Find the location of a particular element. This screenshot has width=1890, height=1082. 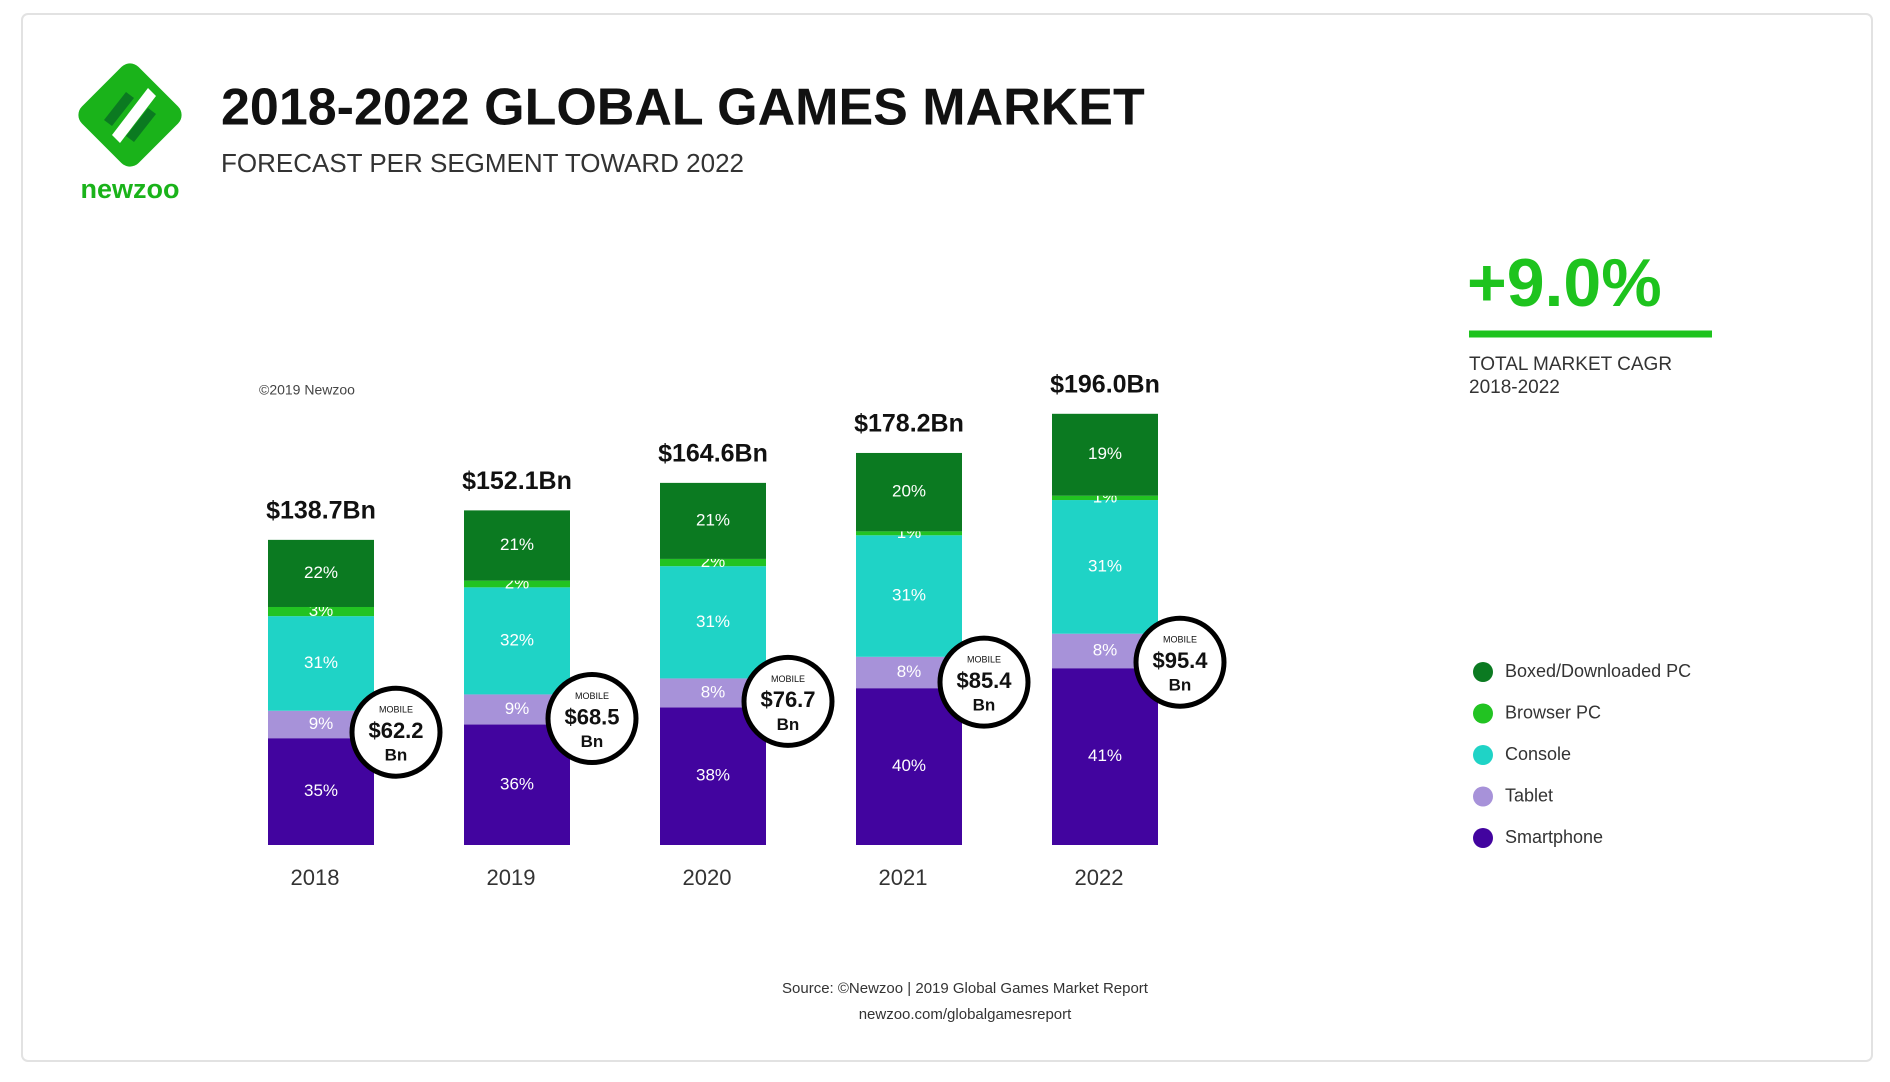

cagr-period: 2018-2022 is located at coordinates (1514, 387).